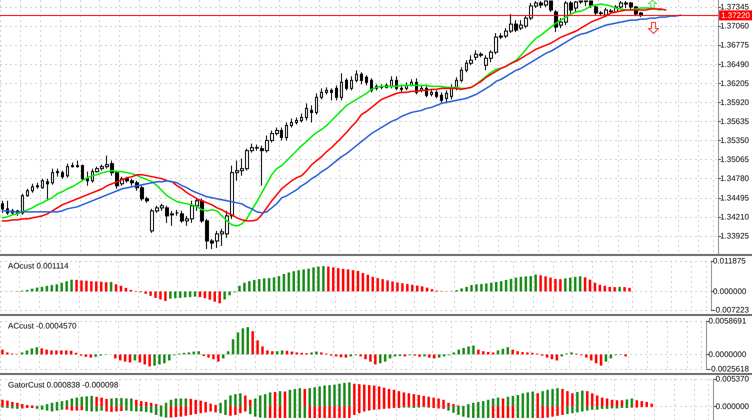 The height and width of the screenshot is (420, 752). What do you see at coordinates (729, 261) in the screenshot?
I see `y-tick-label: 0.011875` at bounding box center [729, 261].